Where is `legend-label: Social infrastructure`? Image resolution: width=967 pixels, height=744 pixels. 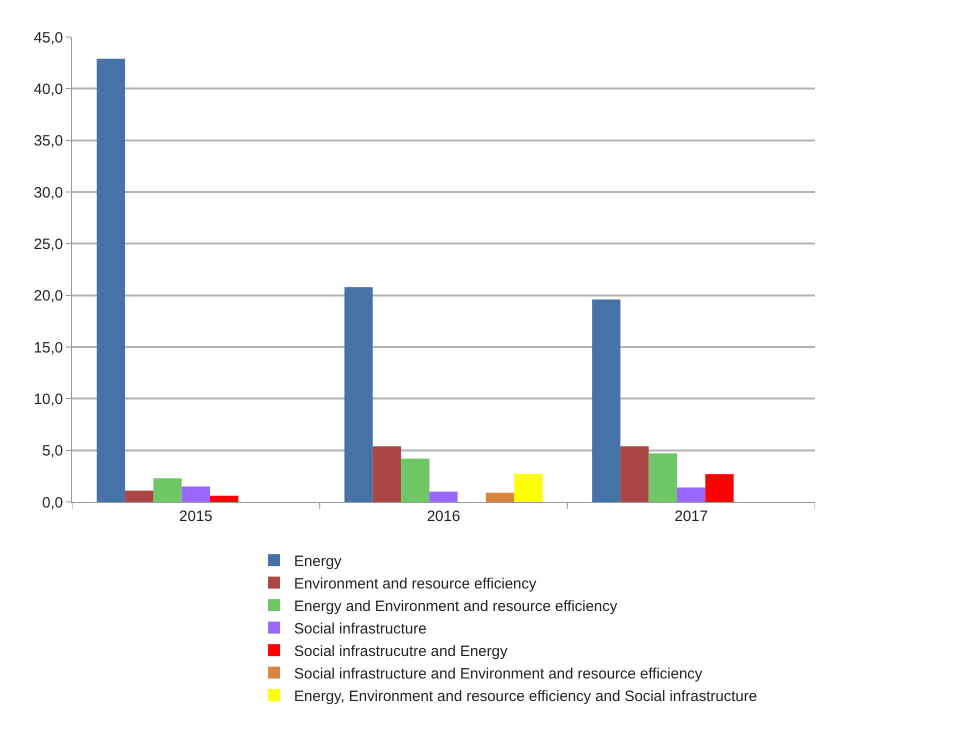 legend-label: Social infrastructure is located at coordinates (360, 629).